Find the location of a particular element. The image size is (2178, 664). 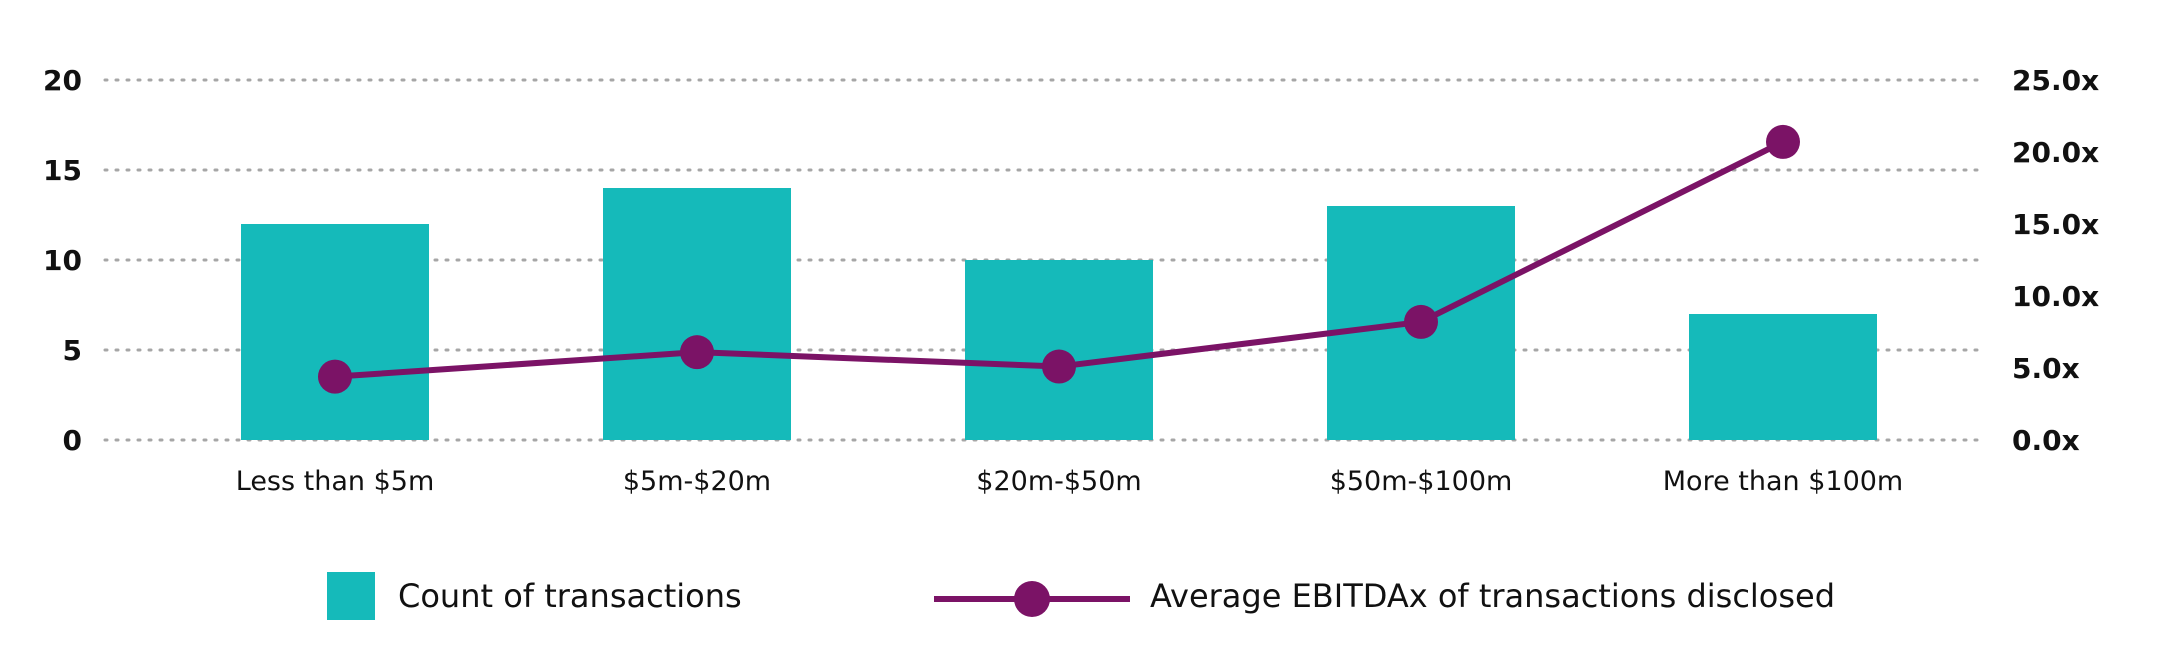

left-tick-label: 5 is located at coordinates (72, 350).